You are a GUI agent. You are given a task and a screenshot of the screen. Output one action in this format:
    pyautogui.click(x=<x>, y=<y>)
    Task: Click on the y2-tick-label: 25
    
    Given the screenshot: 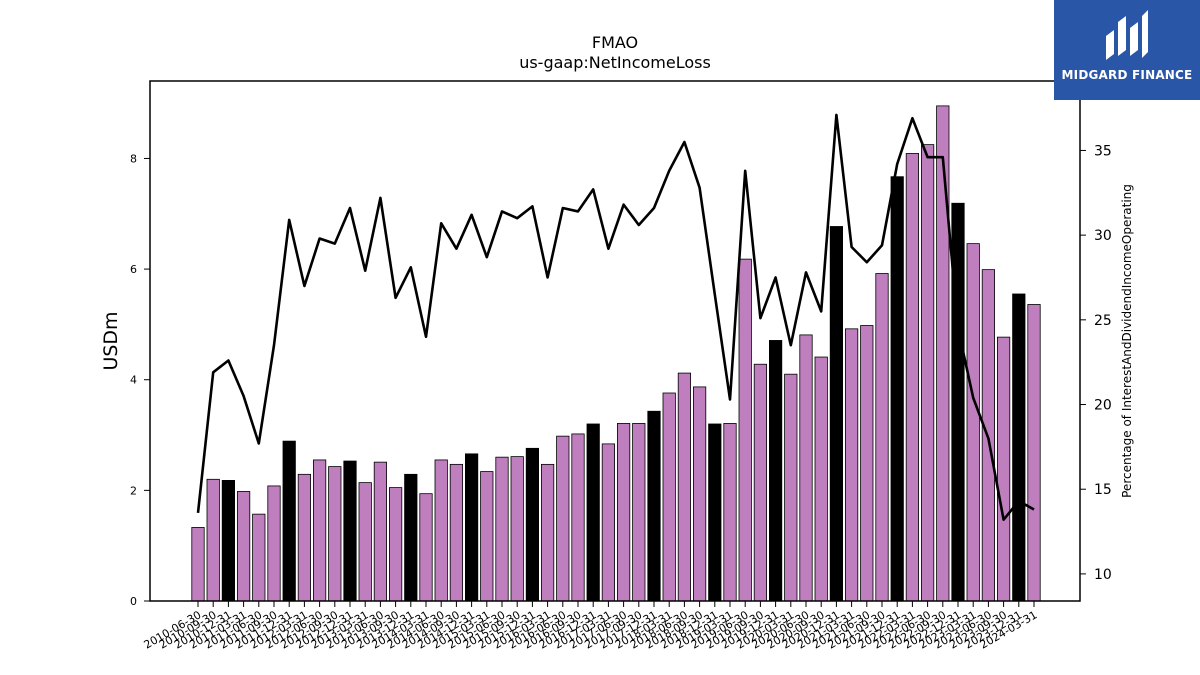 What is the action you would take?
    pyautogui.click(x=1103, y=321)
    